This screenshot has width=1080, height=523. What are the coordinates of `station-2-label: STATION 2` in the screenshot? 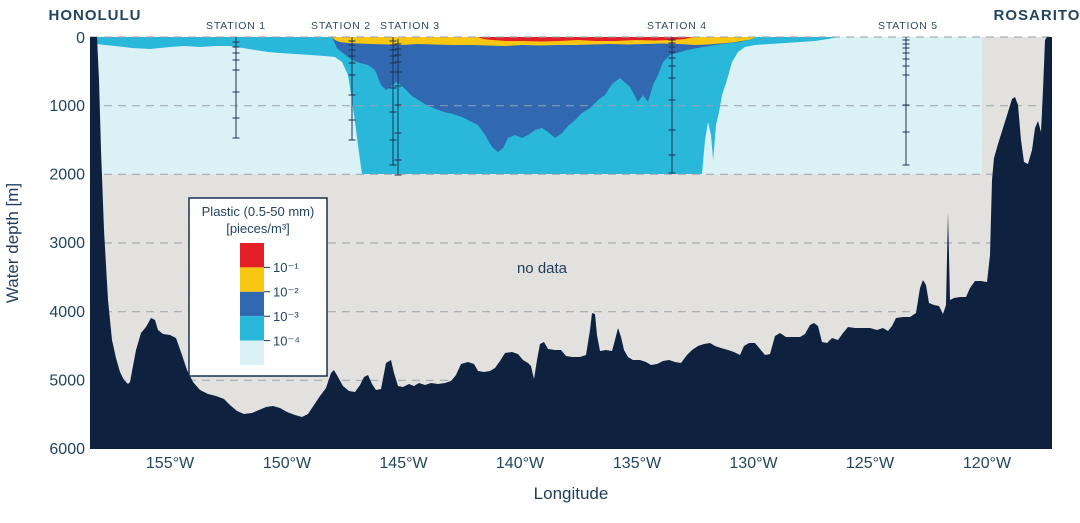 It's located at (341, 26).